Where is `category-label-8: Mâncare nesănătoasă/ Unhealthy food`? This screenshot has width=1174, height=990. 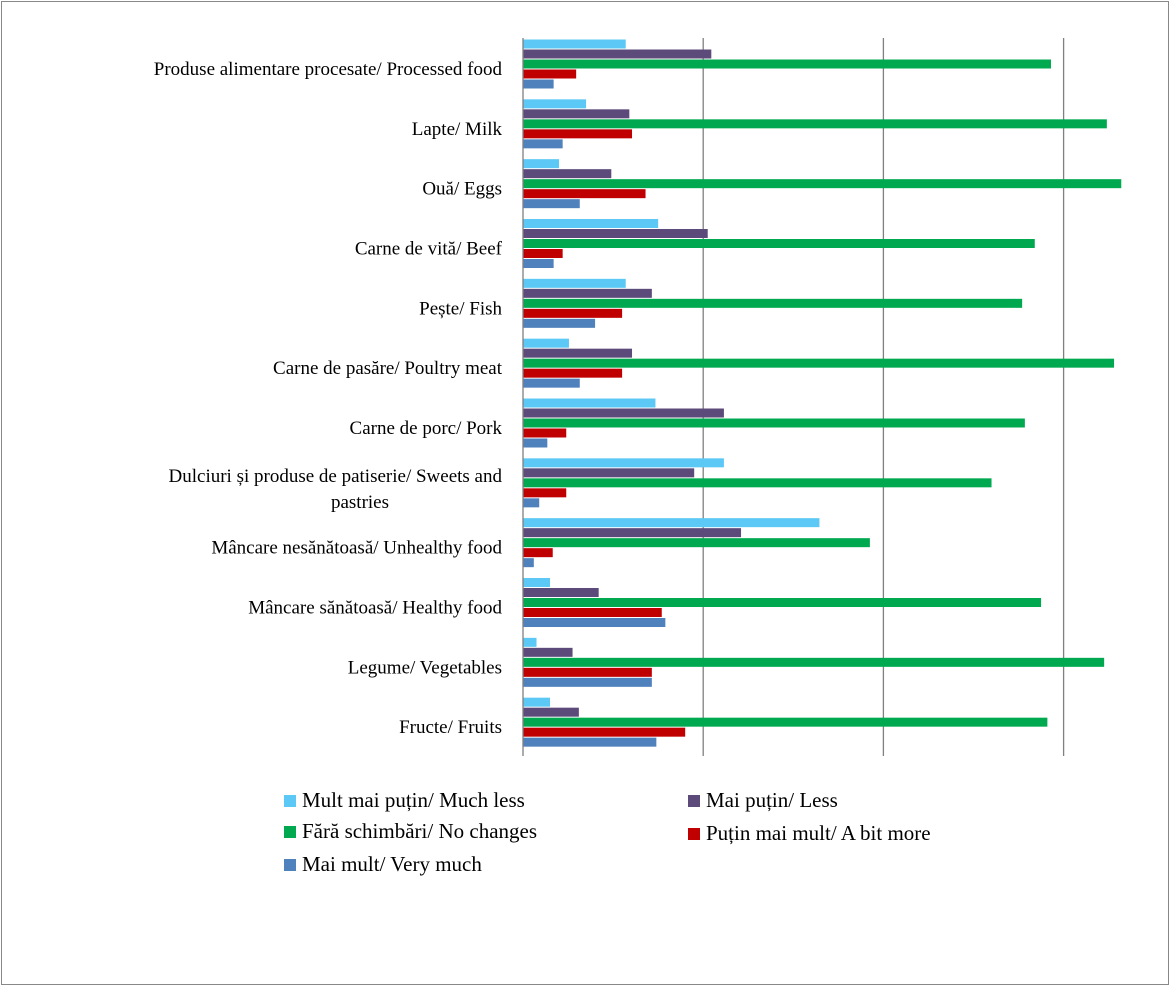
category-label-8: Mâncare nesănătoasă/ Unhealthy food is located at coordinates (356, 548).